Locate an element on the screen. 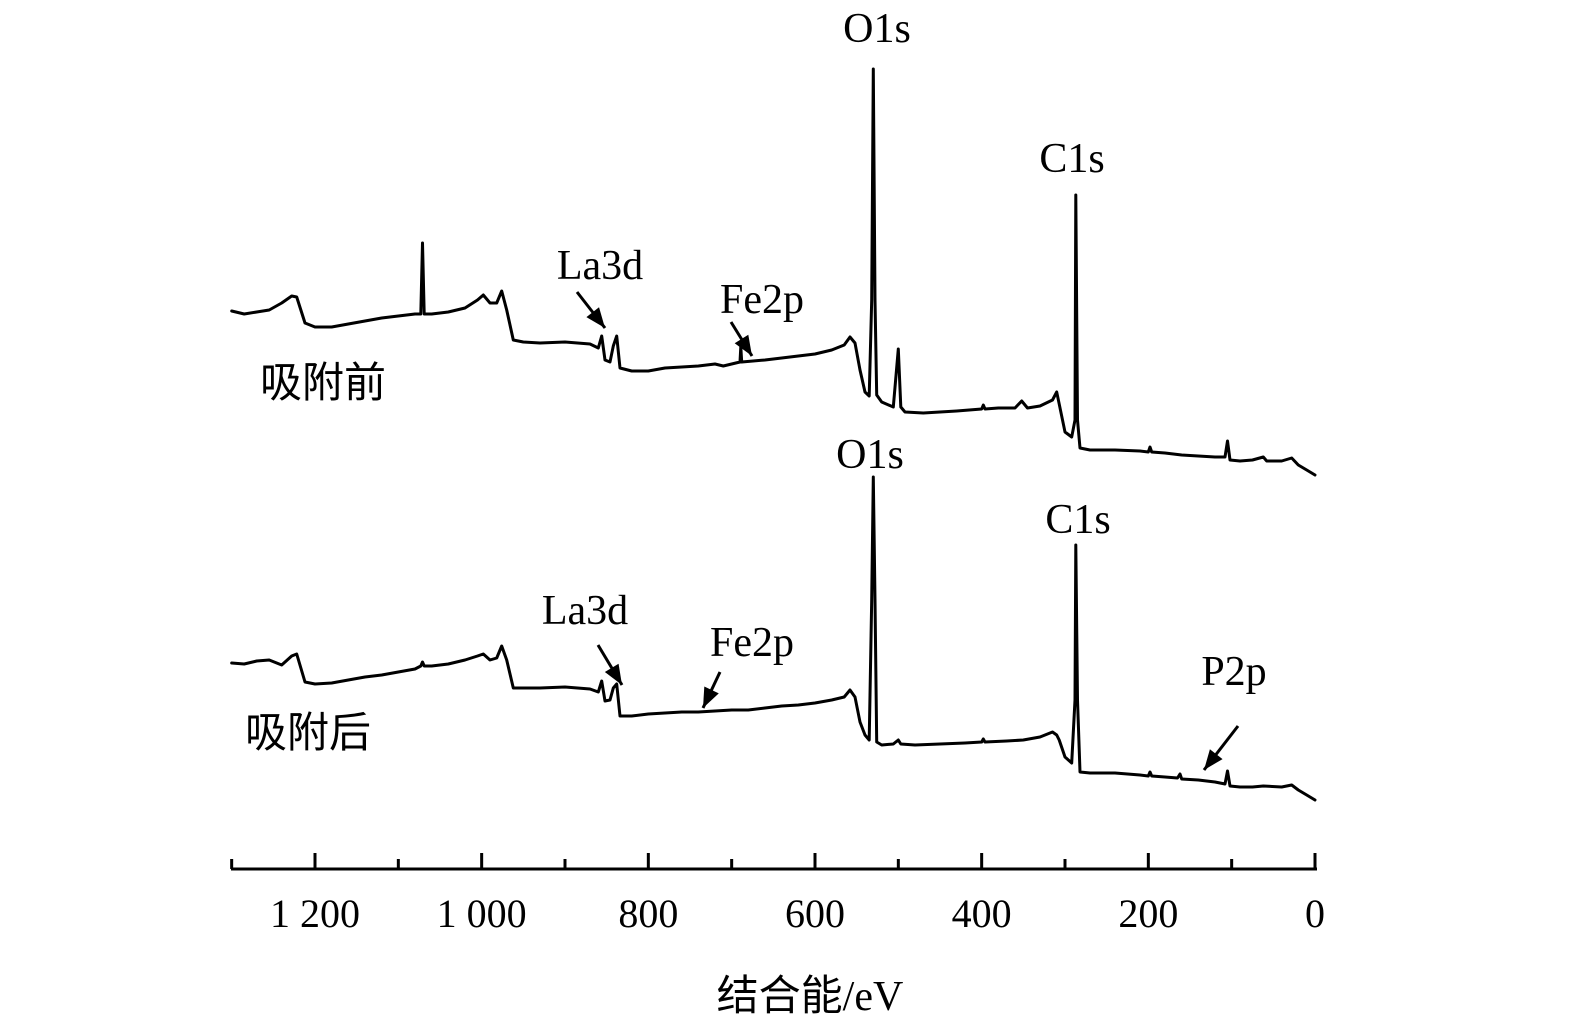 The image size is (1572, 1032). peak-label-la3d-7: La3d is located at coordinates (585, 611).